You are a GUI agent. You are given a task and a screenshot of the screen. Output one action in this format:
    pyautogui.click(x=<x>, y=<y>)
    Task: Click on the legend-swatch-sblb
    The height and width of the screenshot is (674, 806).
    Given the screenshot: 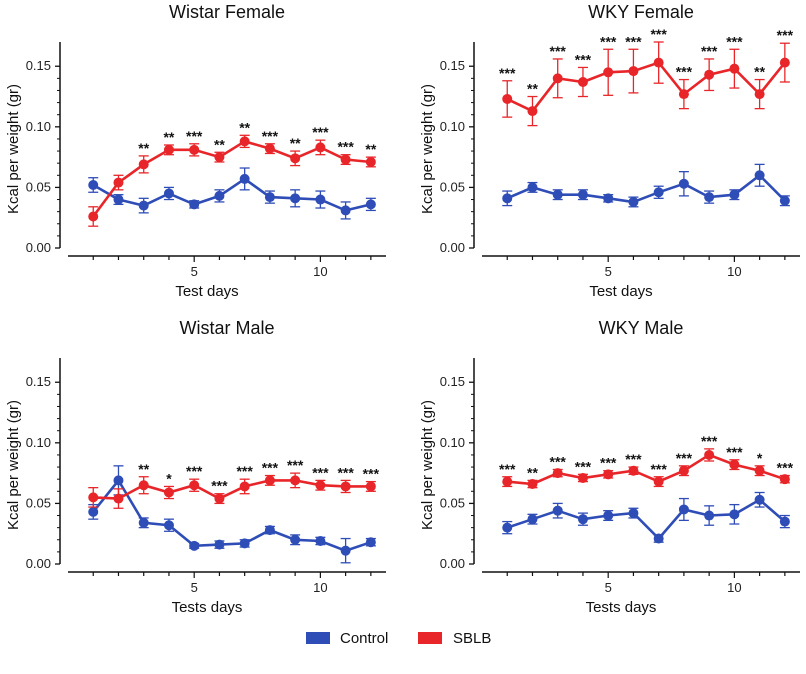 What is the action you would take?
    pyautogui.click(x=430, y=638)
    